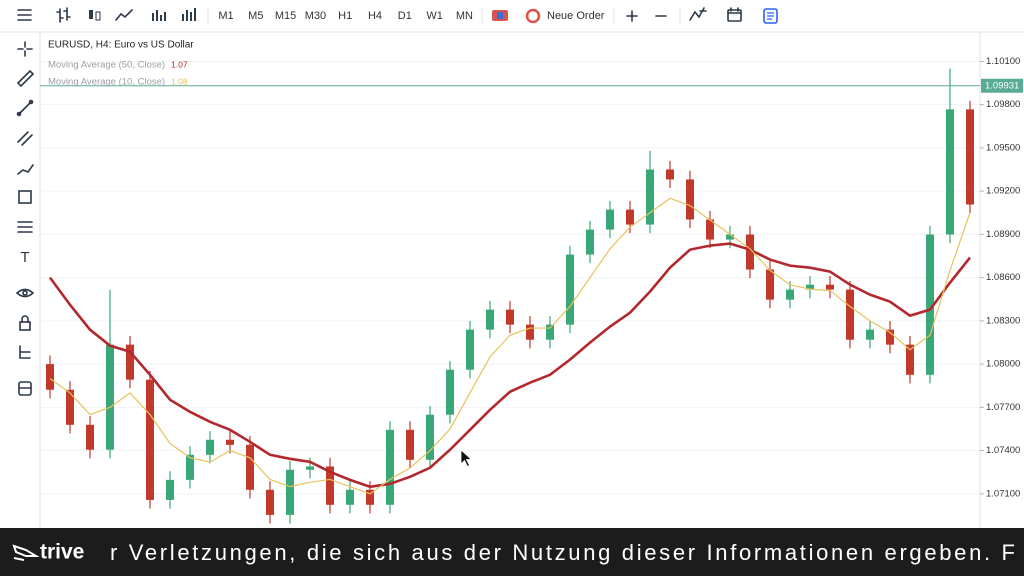 Image resolution: width=1024 pixels, height=576 pixels. What do you see at coordinates (106, 65) in the screenshot?
I see `legend-entry: Moving Average (50, Close)` at bounding box center [106, 65].